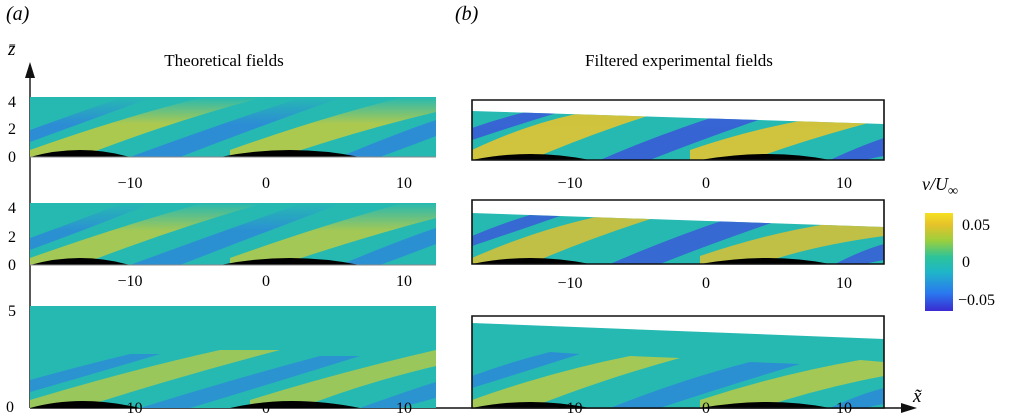 This screenshot has width=1020, height=417. What do you see at coordinates (935, 184) in the screenshot?
I see `colorbar-title-main: v/U` at bounding box center [935, 184].